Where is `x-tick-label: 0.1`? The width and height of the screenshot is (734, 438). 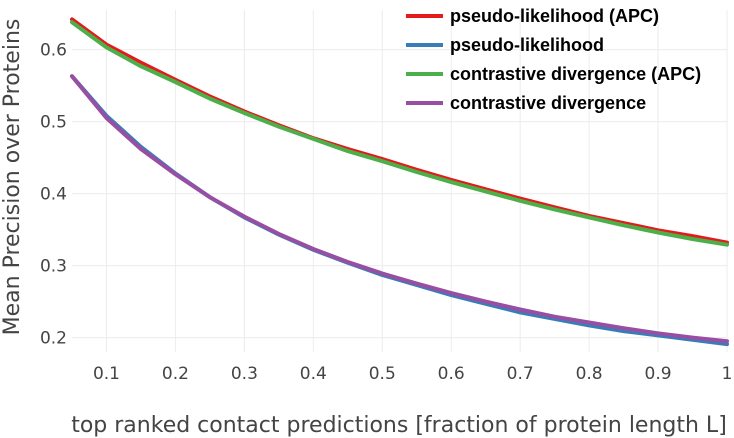 x-tick-label: 0.1 is located at coordinates (106, 374).